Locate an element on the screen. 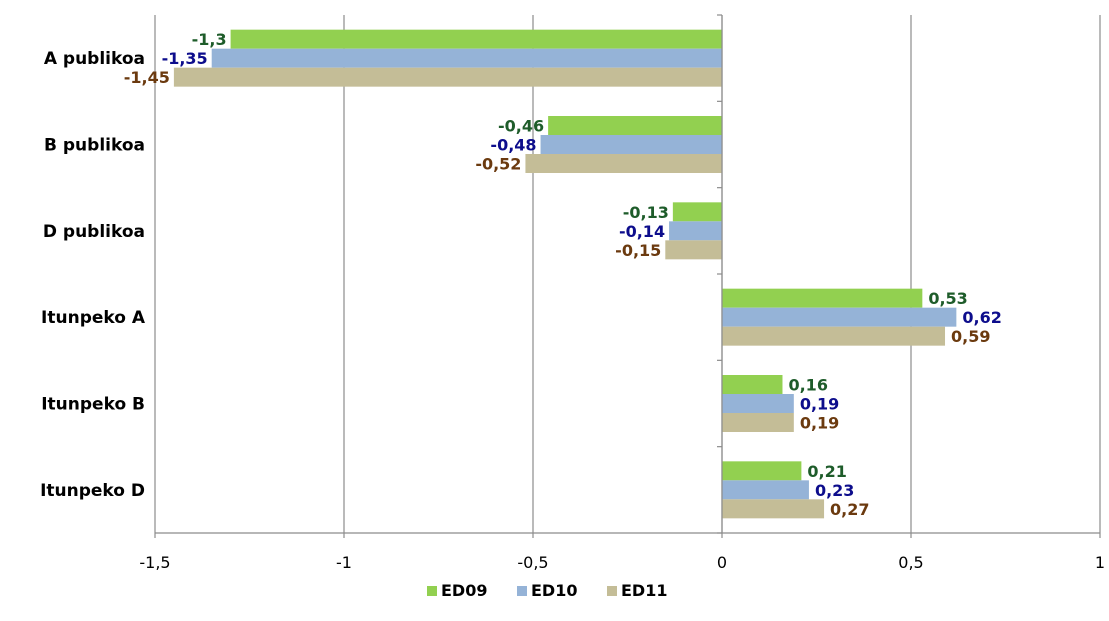  data-label-ed10-3: 0,62 is located at coordinates (981, 317).